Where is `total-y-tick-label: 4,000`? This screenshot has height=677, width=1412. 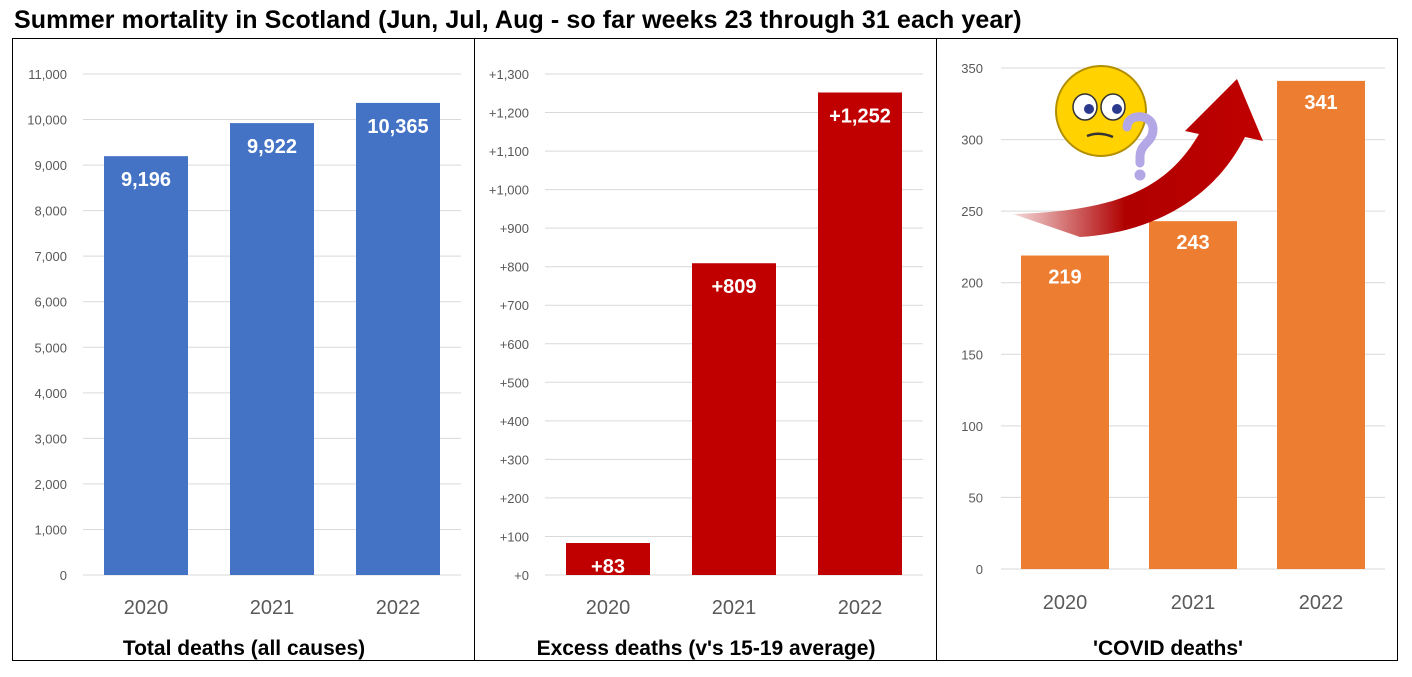 total-y-tick-label: 4,000 is located at coordinates (50, 393).